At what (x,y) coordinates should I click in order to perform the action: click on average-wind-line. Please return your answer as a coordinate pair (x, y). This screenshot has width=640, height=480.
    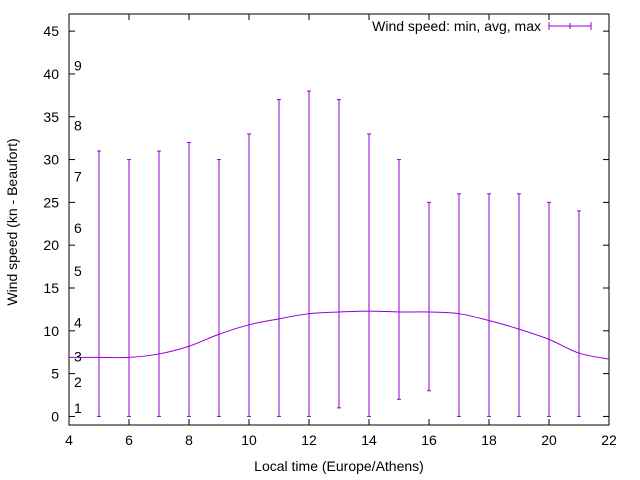
    Looking at the image, I should click on (339, 335).